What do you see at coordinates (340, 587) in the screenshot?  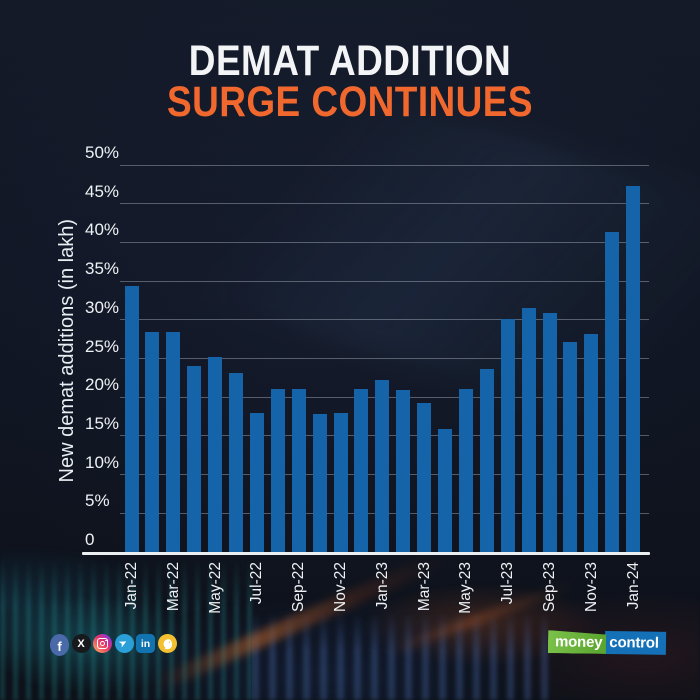 I see `x-tick-label-Nov-22: Nov-22` at bounding box center [340, 587].